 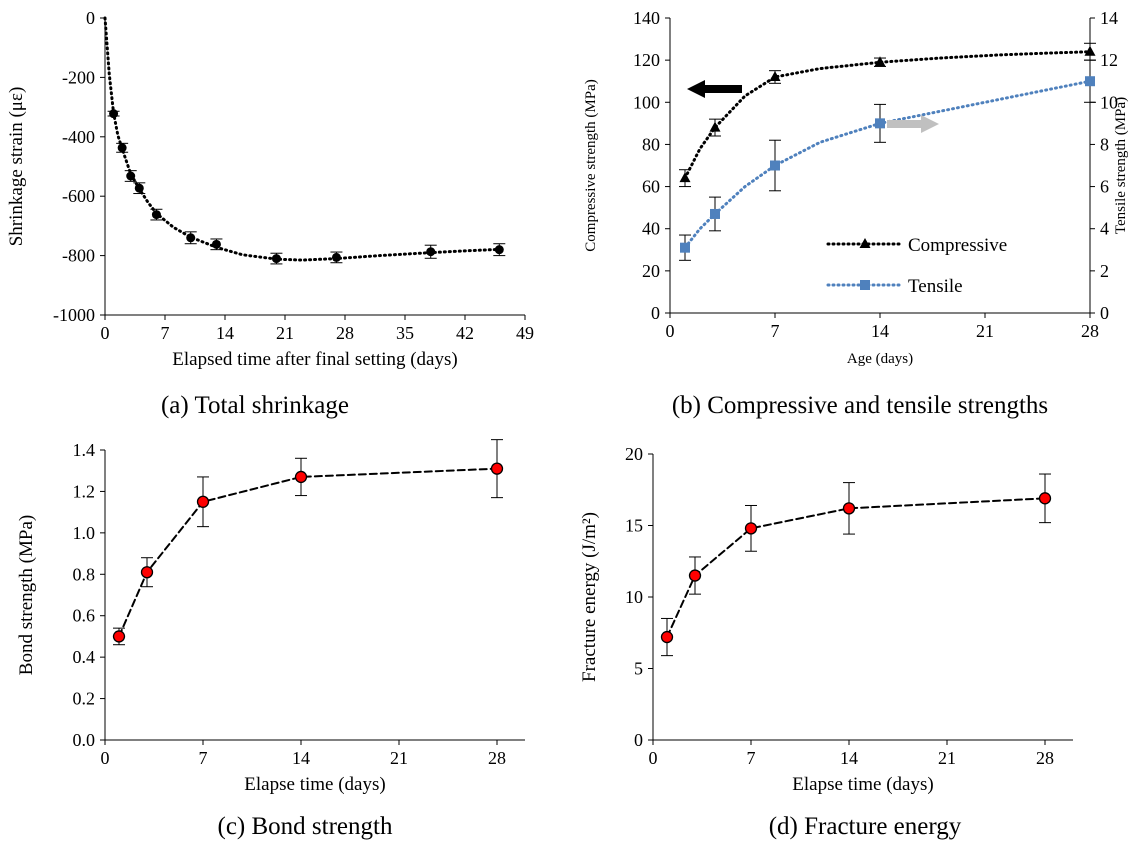 What do you see at coordinates (16, 167) in the screenshot?
I see `y-axis-title: Shrinkage strain (με)` at bounding box center [16, 167].